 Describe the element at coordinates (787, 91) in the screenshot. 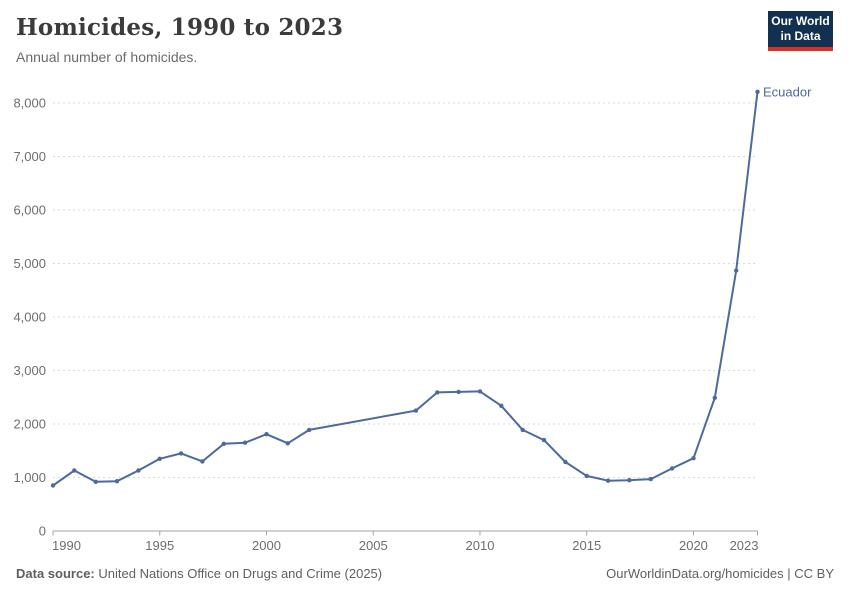

I see `series-end-label: Ecuador` at that location.